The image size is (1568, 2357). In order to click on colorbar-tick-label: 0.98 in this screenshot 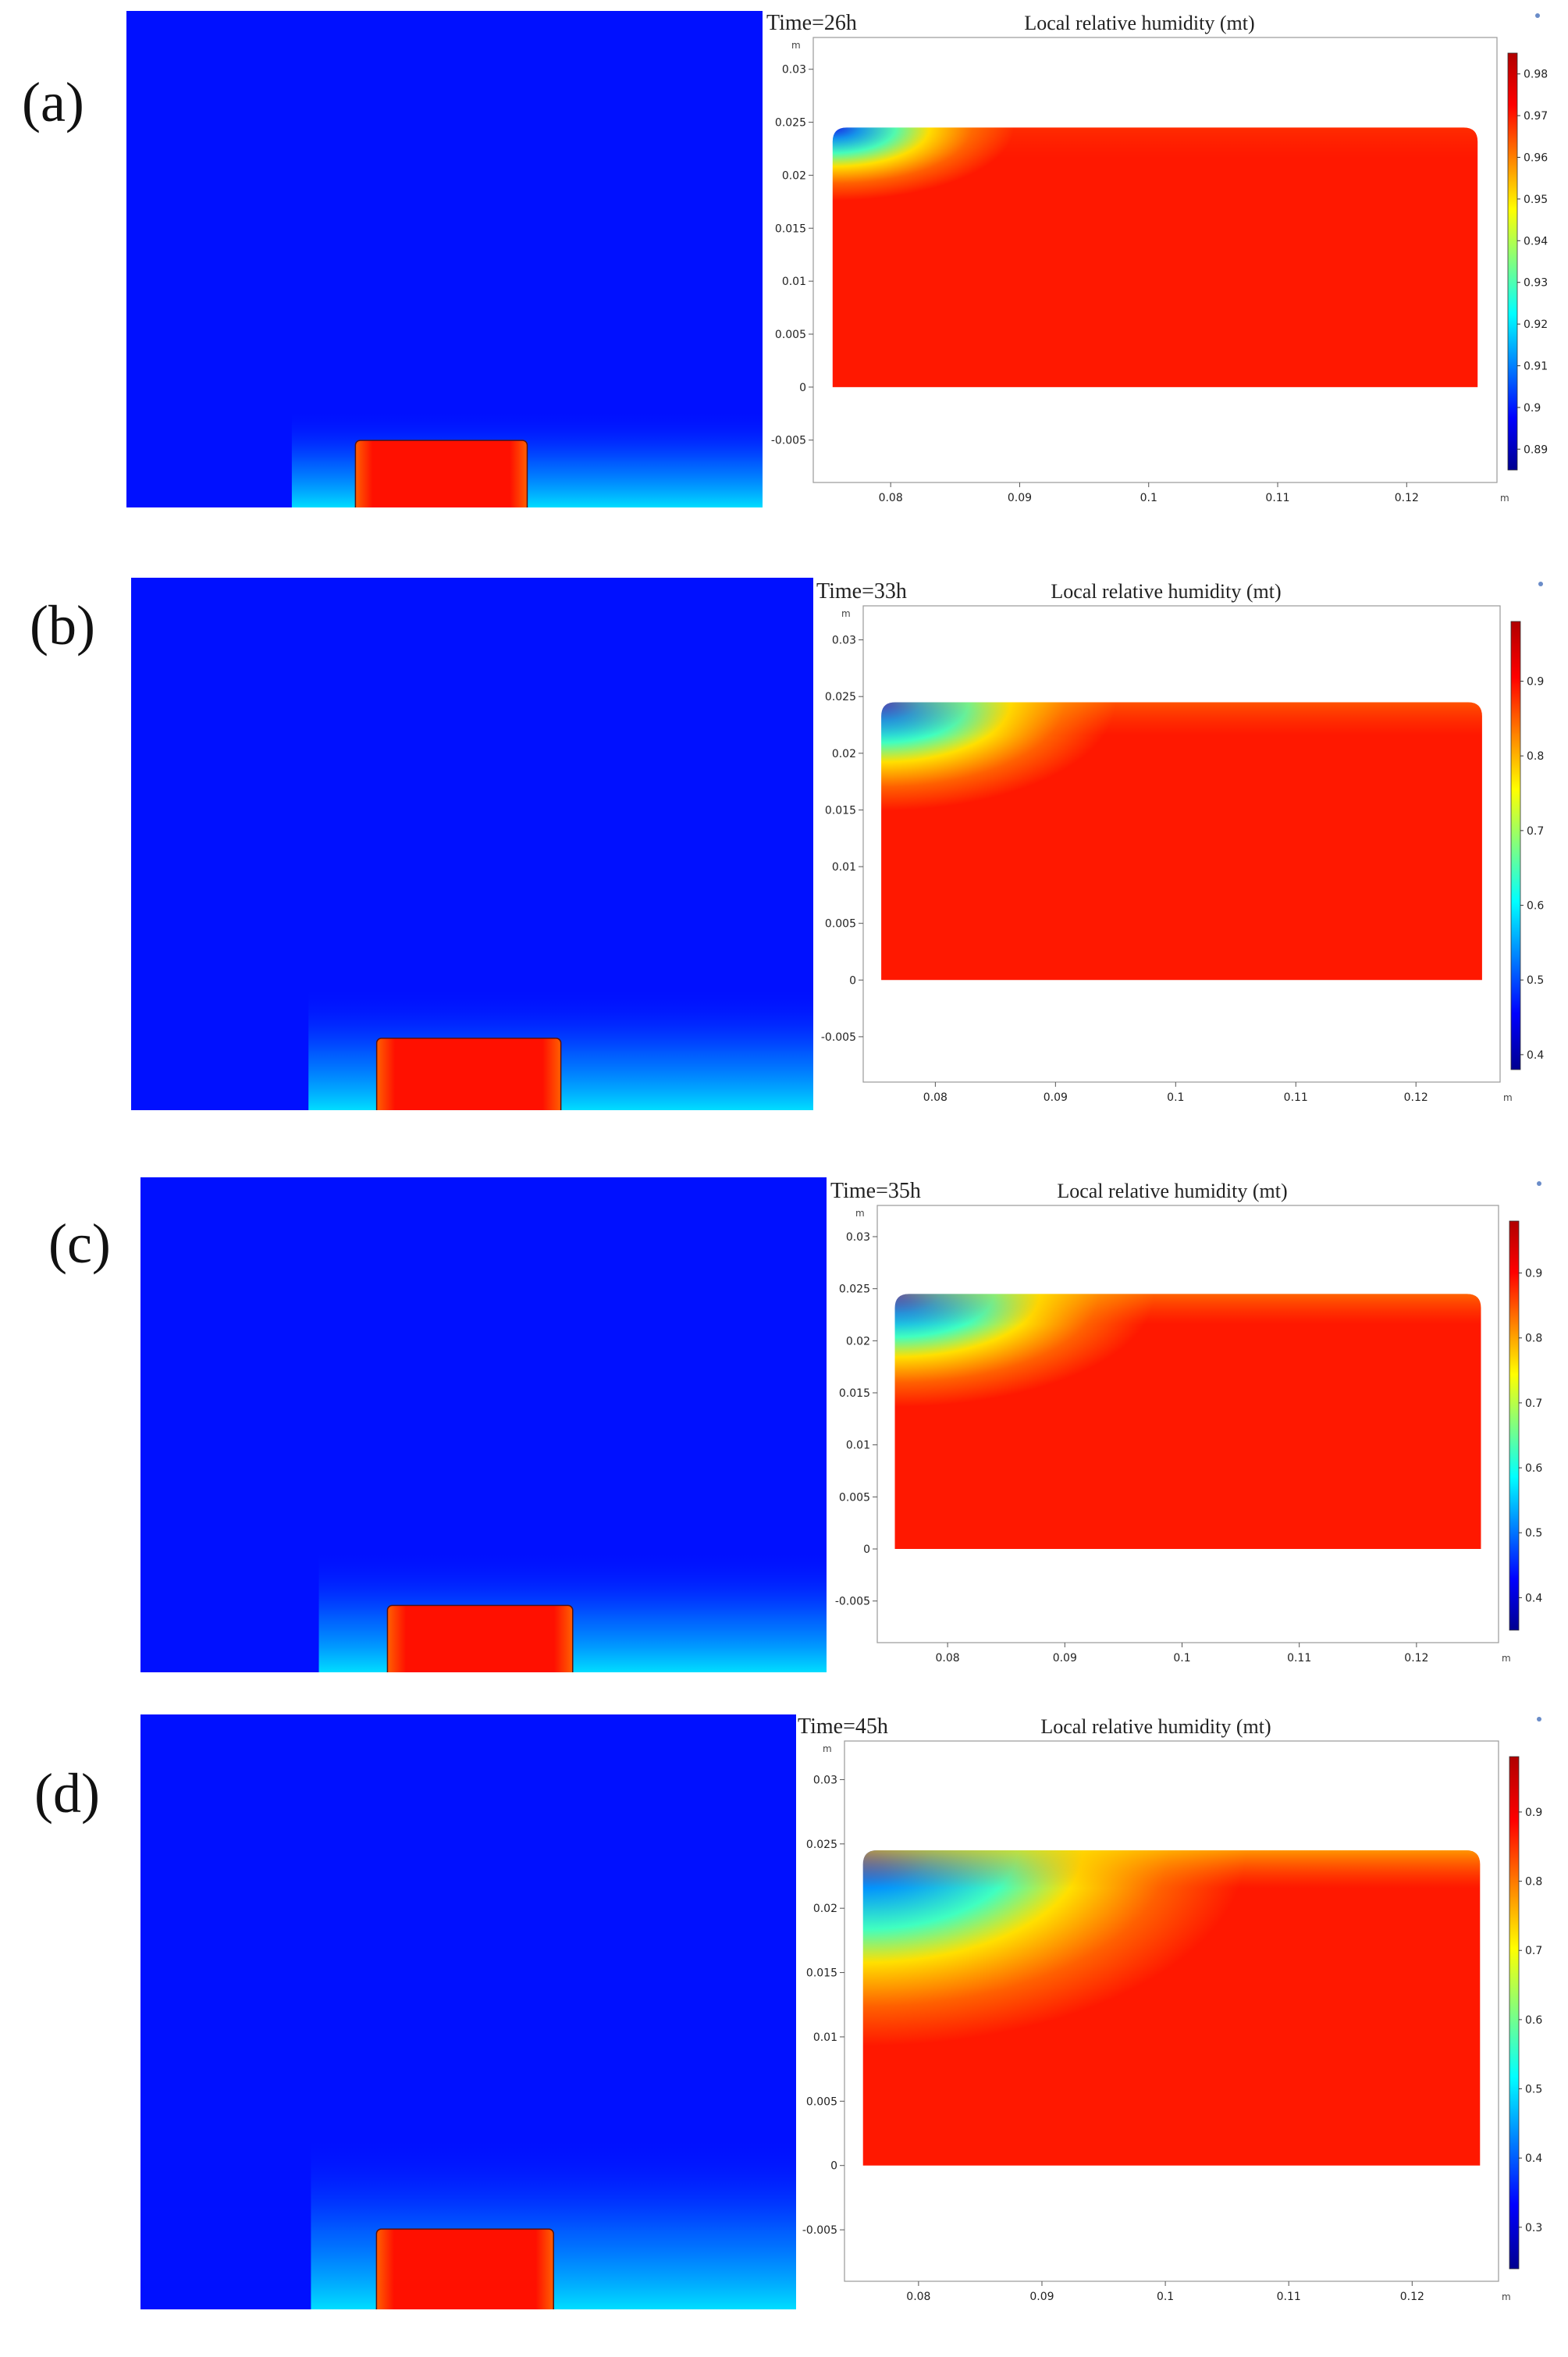, I will do `click(1536, 75)`.